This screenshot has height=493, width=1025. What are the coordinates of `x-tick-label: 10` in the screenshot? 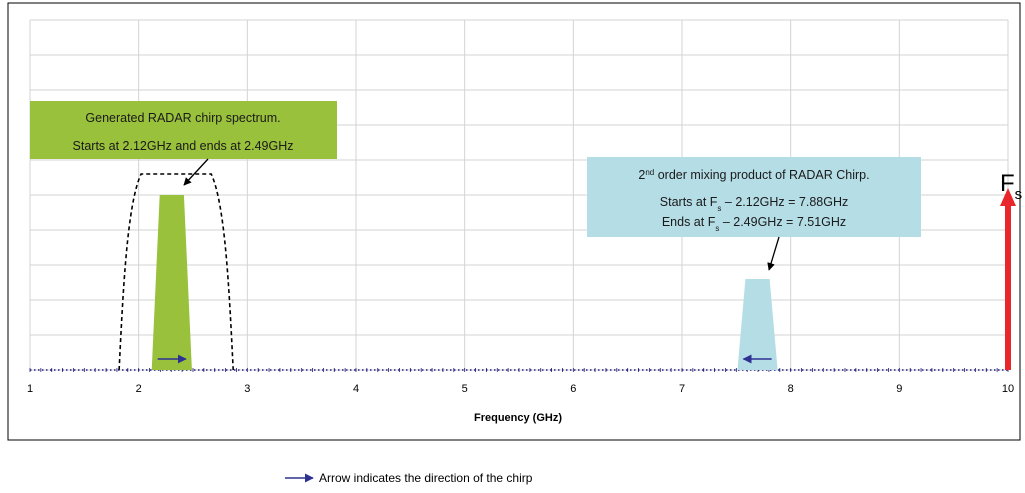 It's located at (1008, 389).